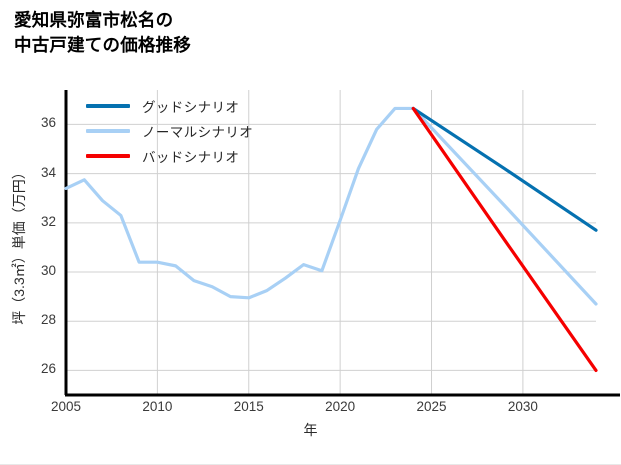 The width and height of the screenshot is (621, 465). I want to click on legend-label-bad: バッドシナリオ, so click(191, 157).